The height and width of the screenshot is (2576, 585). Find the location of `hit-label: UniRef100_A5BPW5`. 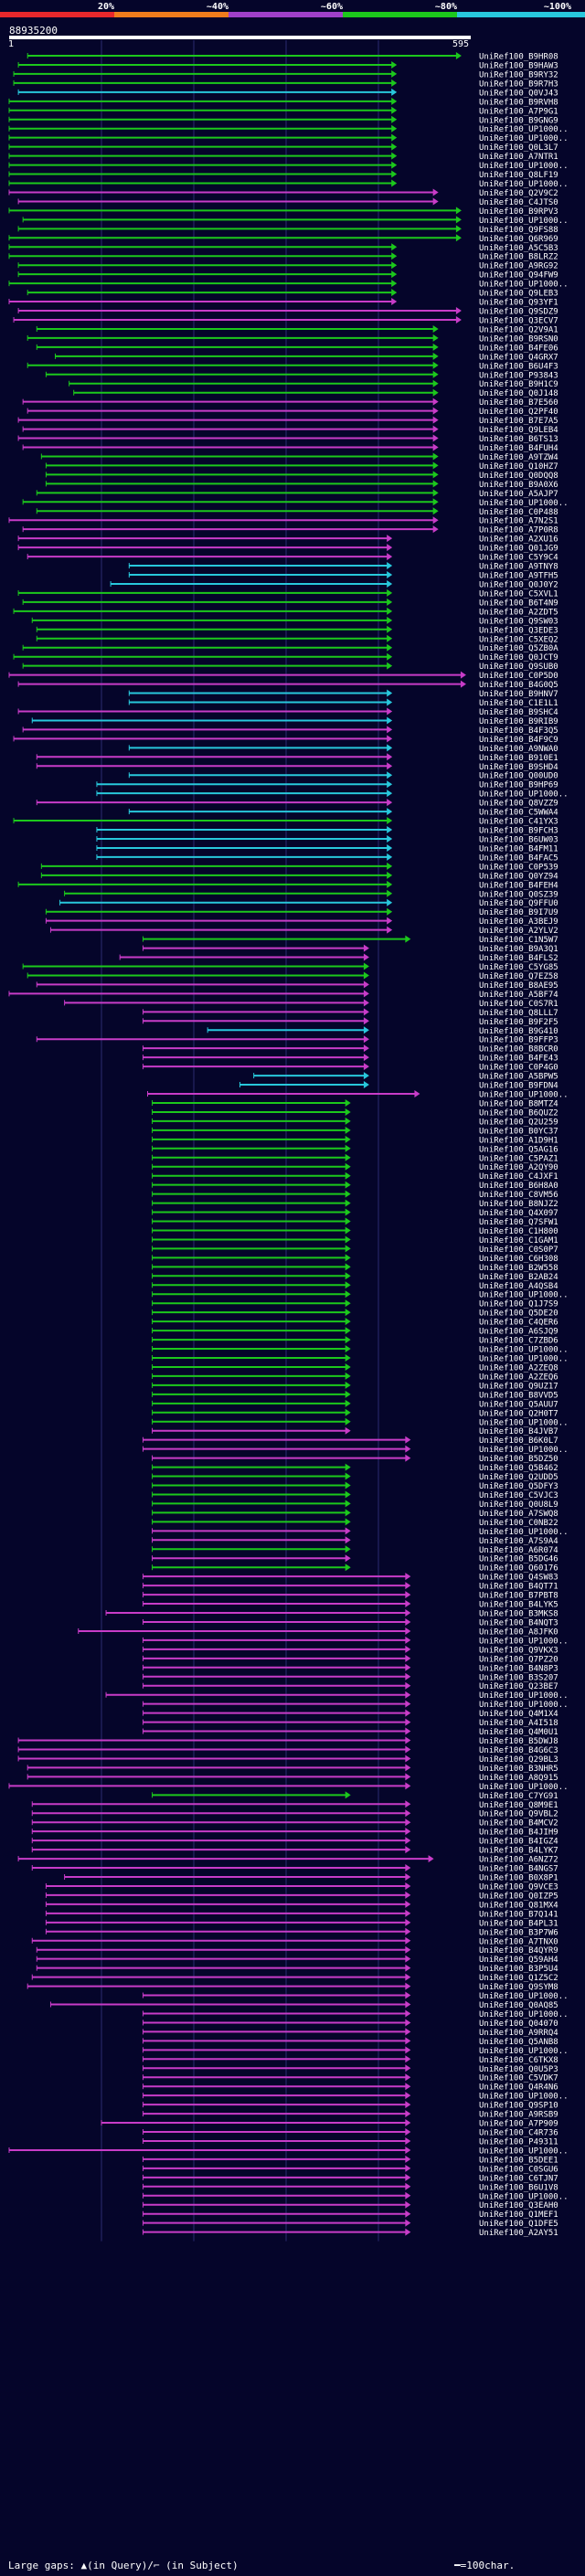

hit-label: UniRef100_A5BPW5 is located at coordinates (518, 1077).